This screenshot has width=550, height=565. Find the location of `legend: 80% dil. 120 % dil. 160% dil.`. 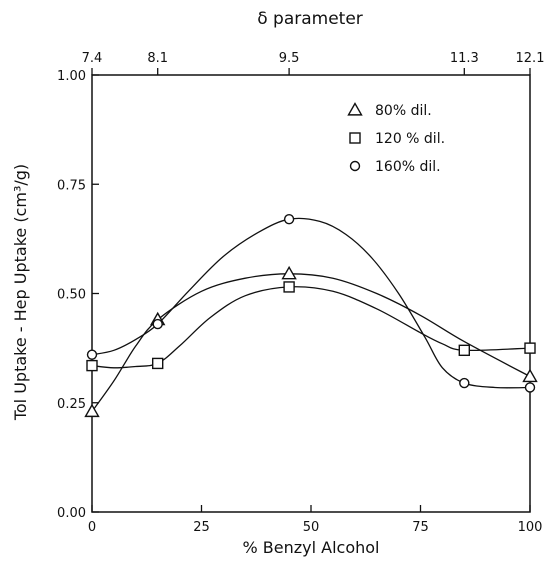

legend: 80% dil. 120 % dil. 160% dil. is located at coordinates (396, 138).